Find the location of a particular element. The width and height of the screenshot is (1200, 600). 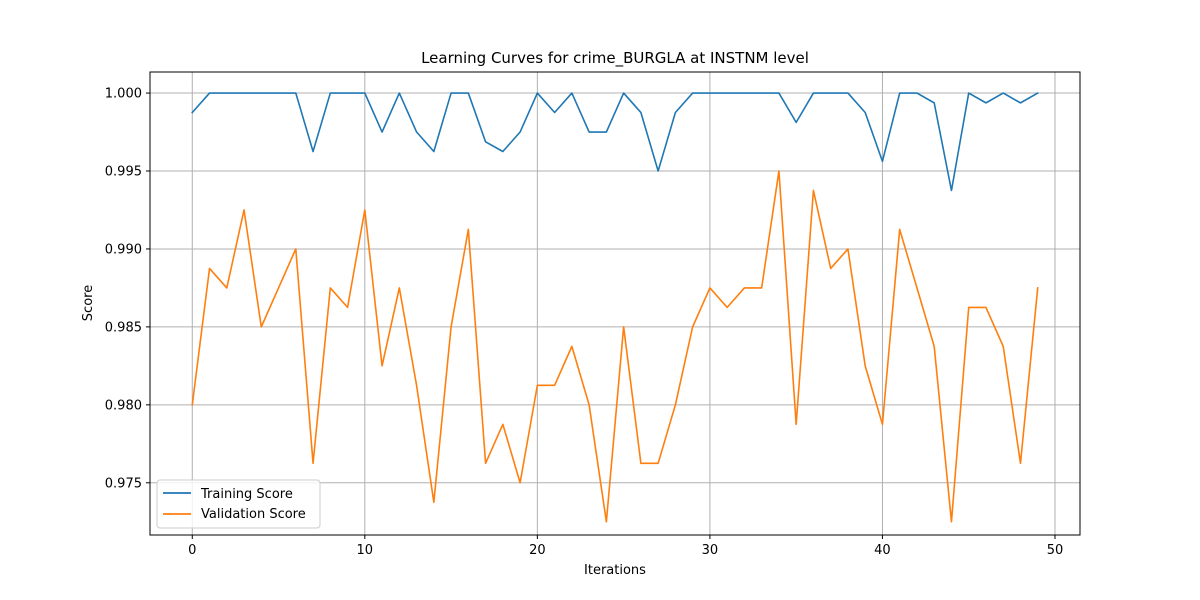

x-tick-label: 0 is located at coordinates (192, 550).